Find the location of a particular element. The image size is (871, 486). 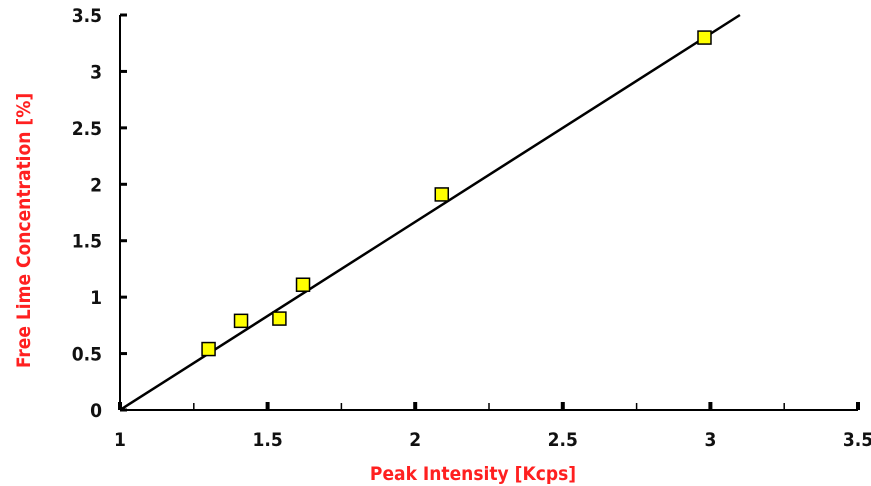

y-tick-label: 3 is located at coordinates (96, 72).